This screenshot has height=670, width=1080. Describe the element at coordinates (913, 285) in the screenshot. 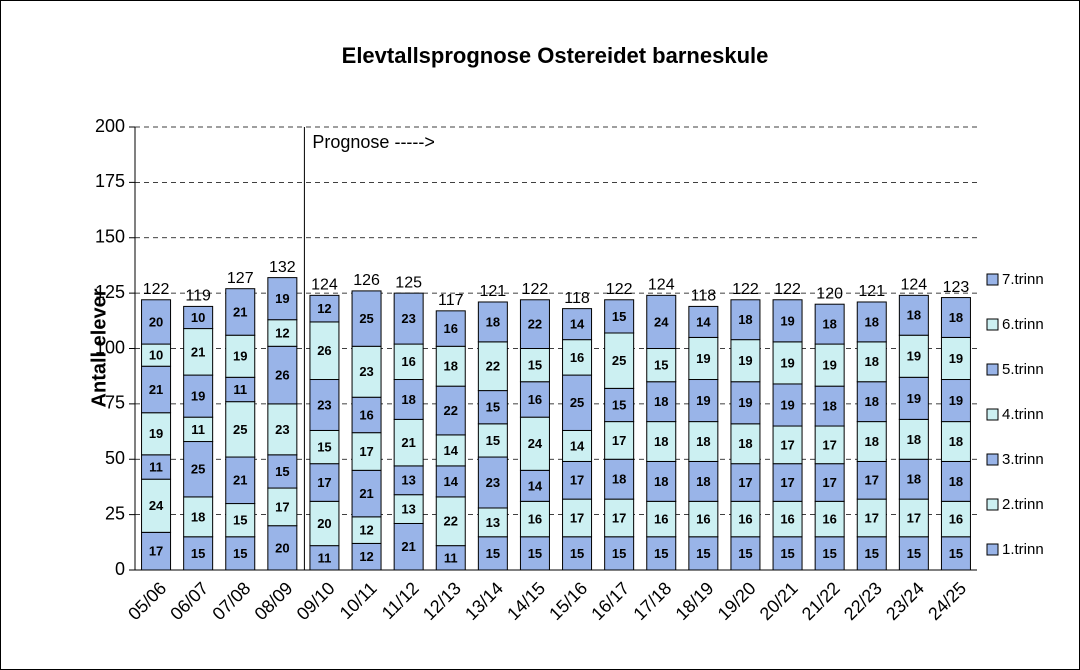

I see `total-label: 124` at that location.